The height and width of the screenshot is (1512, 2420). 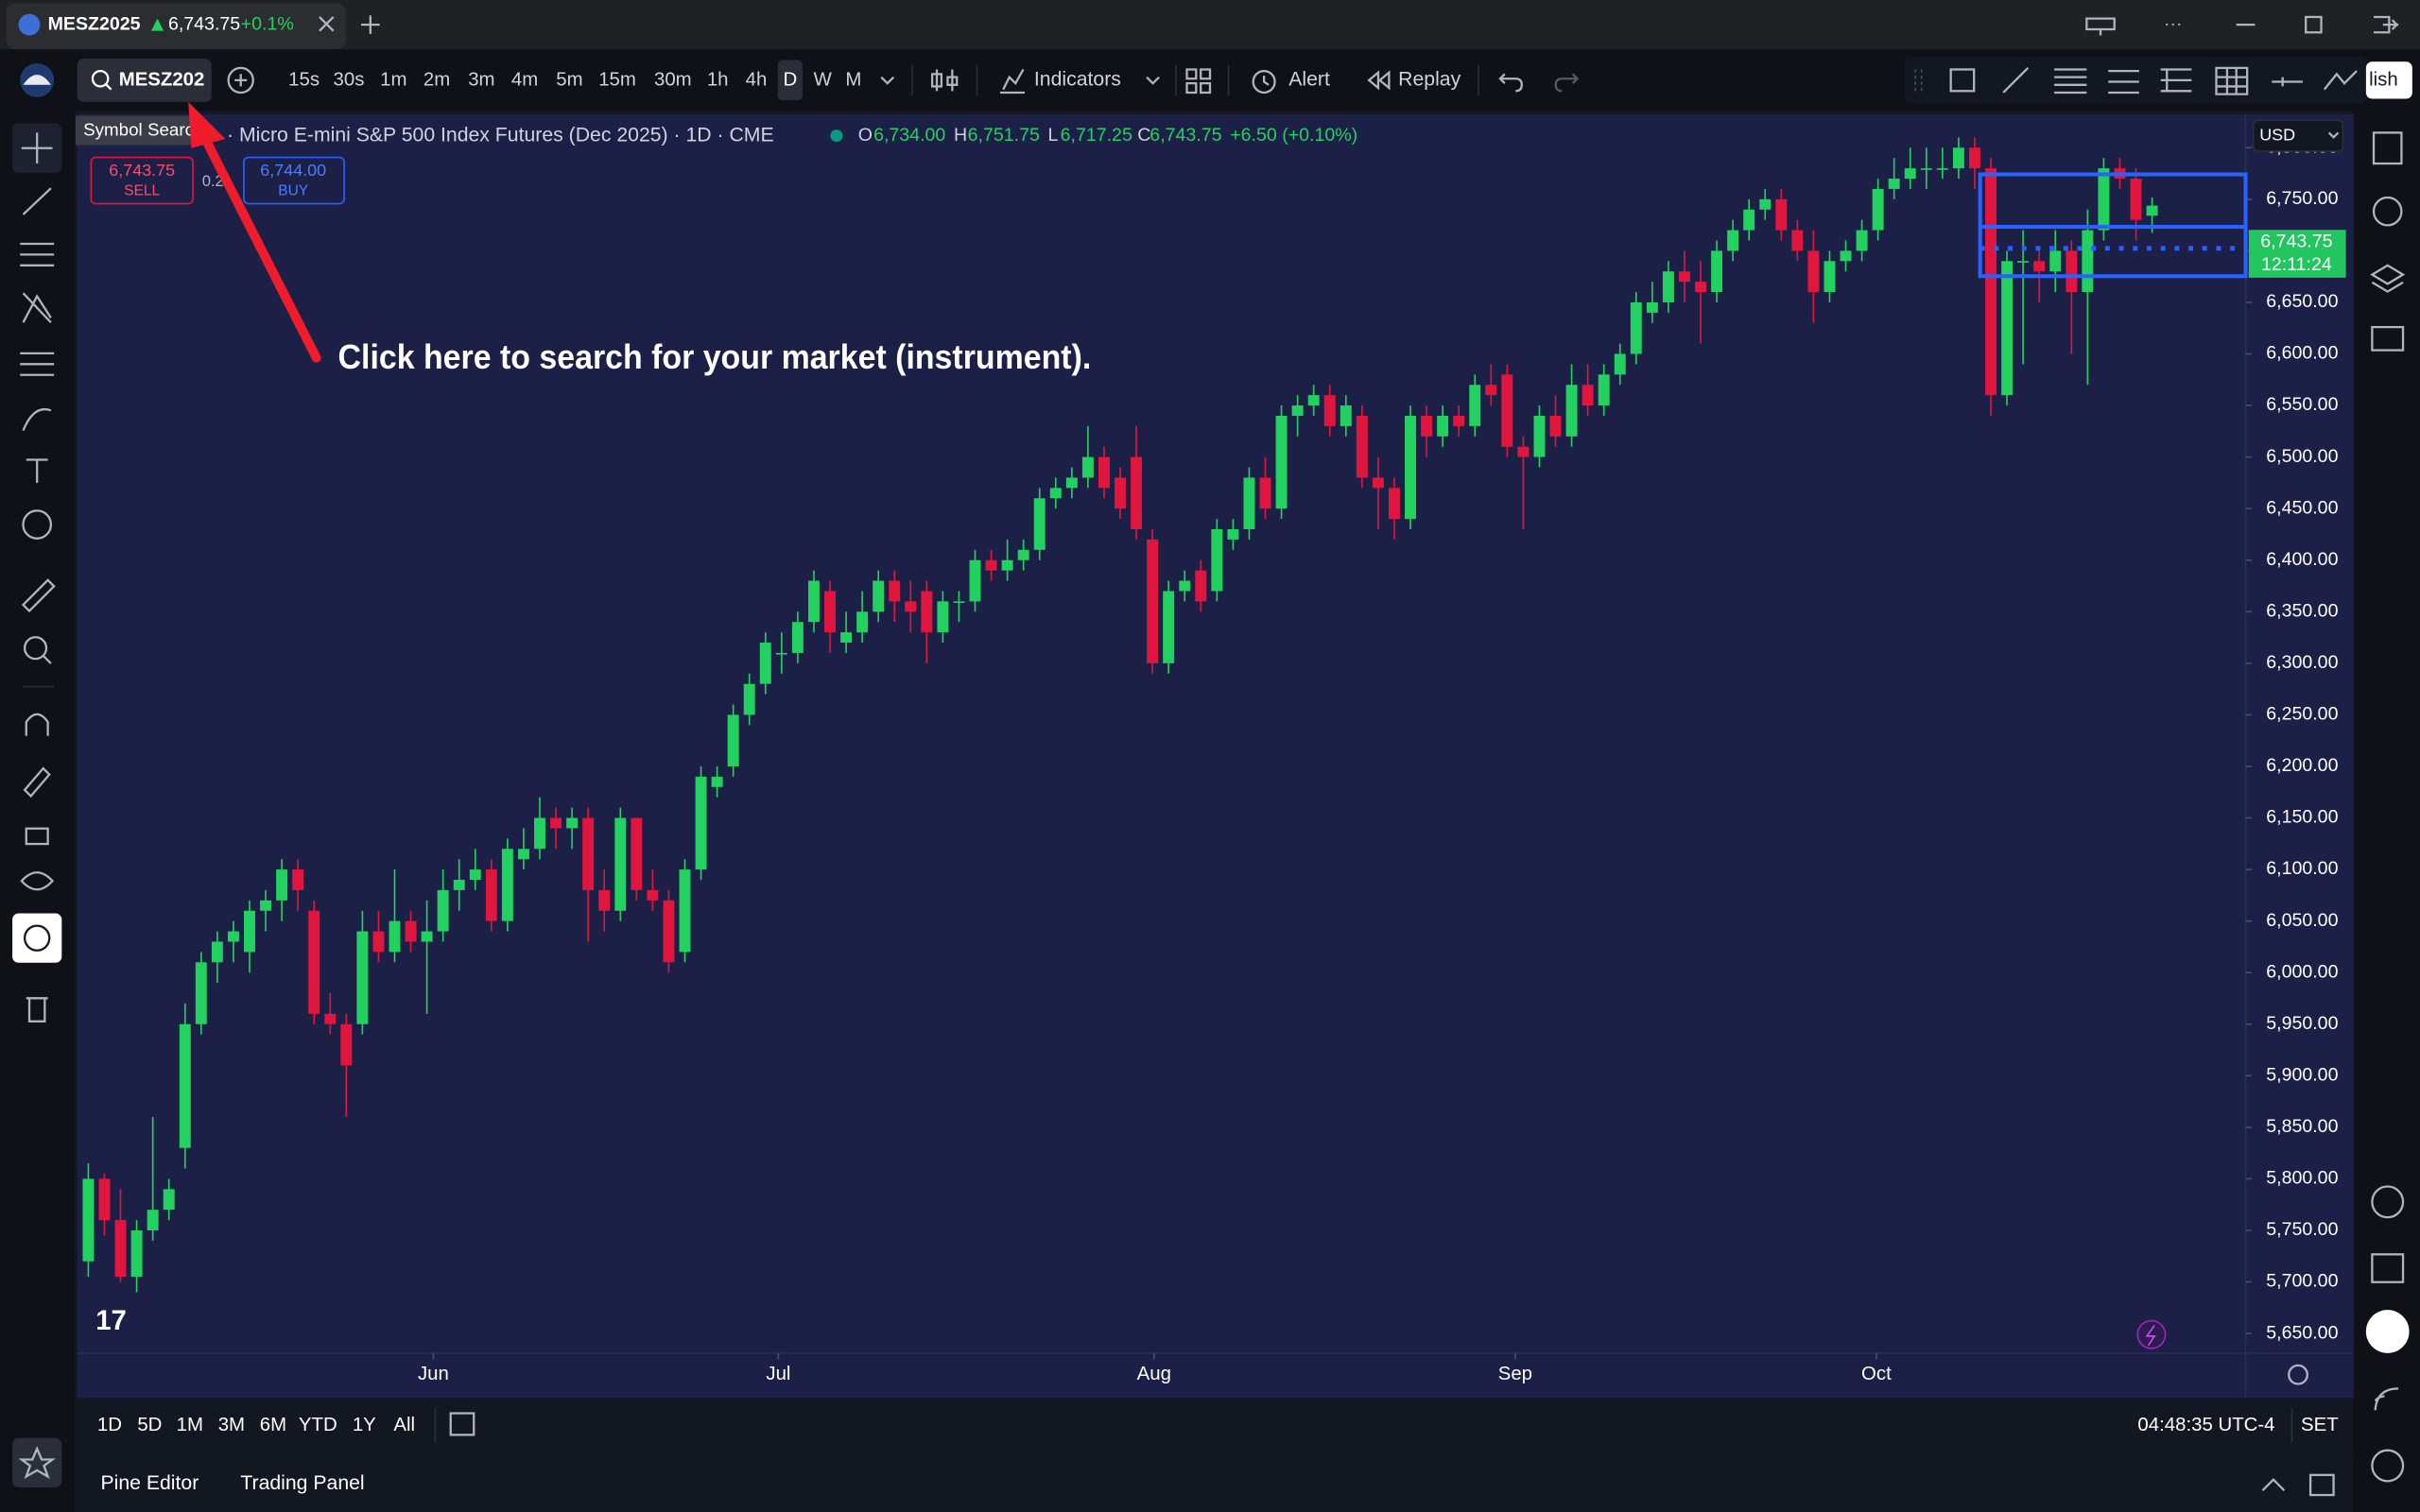 What do you see at coordinates (37, 364) in the screenshot?
I see `prediction-tool` at bounding box center [37, 364].